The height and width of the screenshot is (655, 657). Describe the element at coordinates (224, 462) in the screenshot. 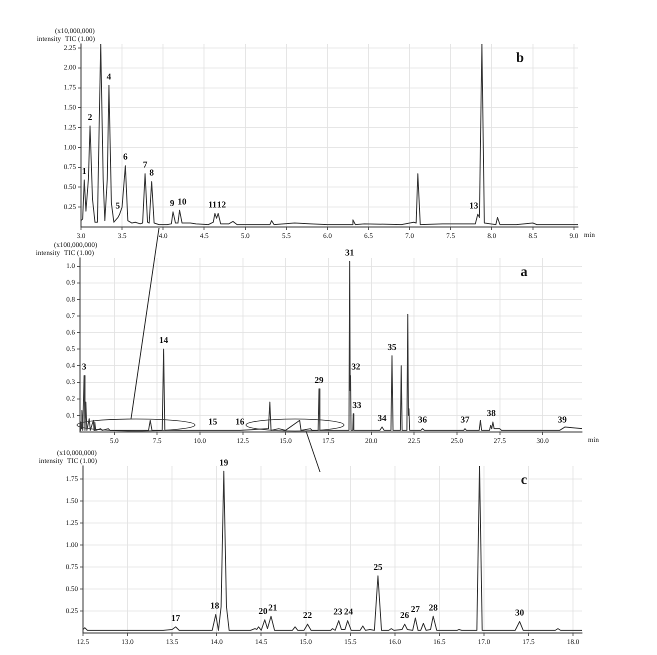

I see `annotation: 19` at that location.